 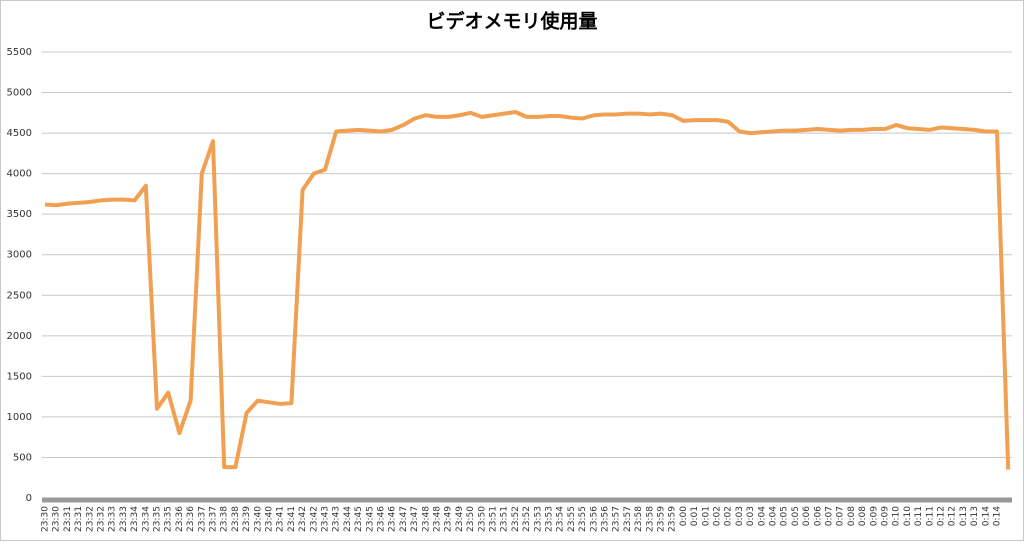 I want to click on y-tick-label: 2500, so click(x=19, y=295).